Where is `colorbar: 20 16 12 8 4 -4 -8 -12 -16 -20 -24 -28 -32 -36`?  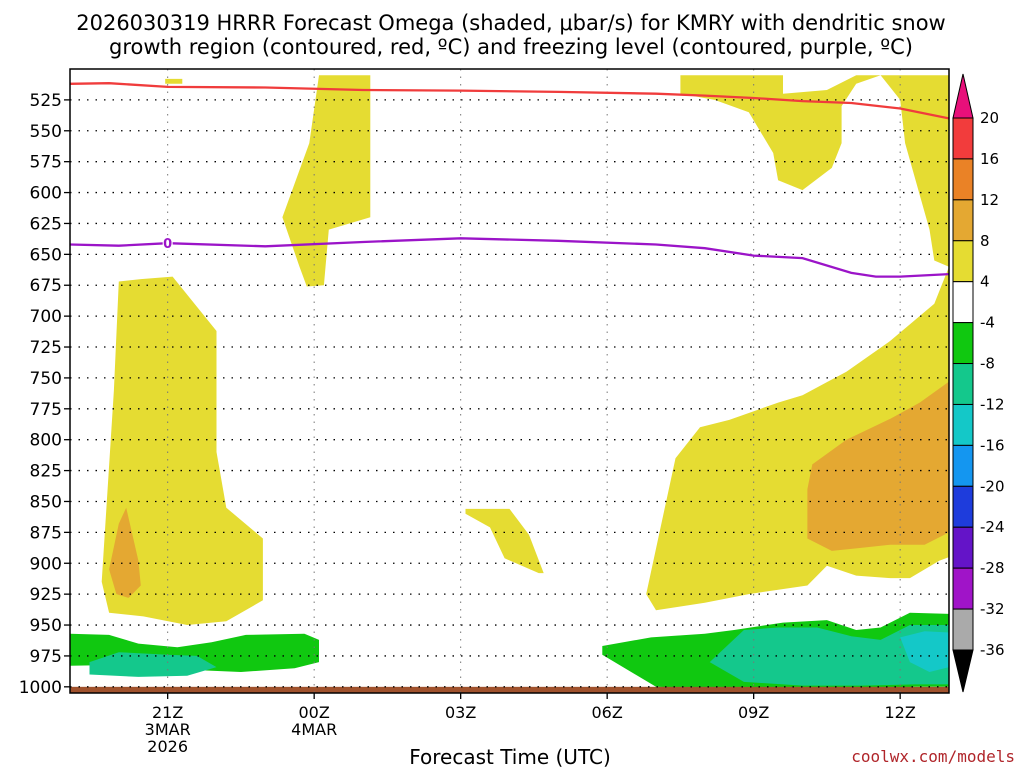 colorbar: 20 16 12 8 4 -4 -8 -12 -16 -20 -24 -28 -32 -36 is located at coordinates (978, 383).